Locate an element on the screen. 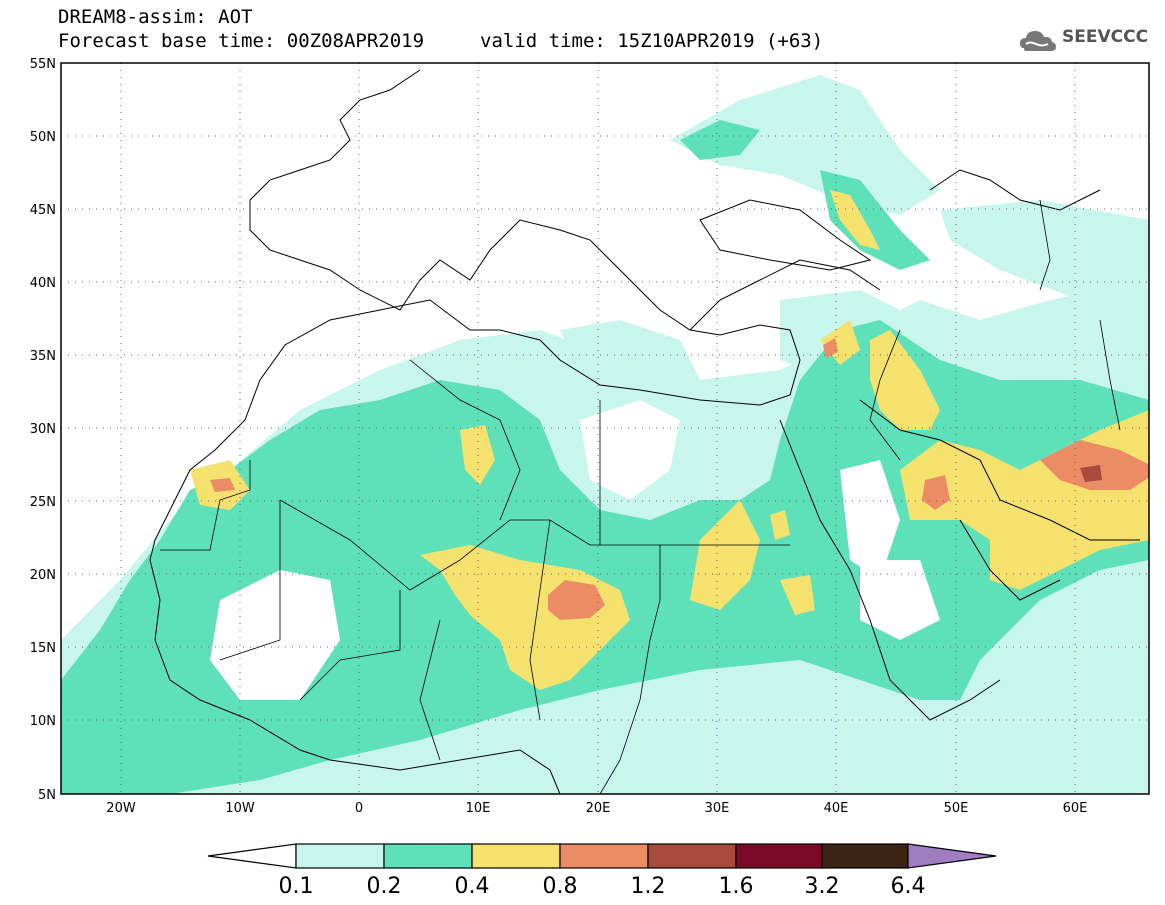  lon-tick-label: 30E is located at coordinates (717, 808).